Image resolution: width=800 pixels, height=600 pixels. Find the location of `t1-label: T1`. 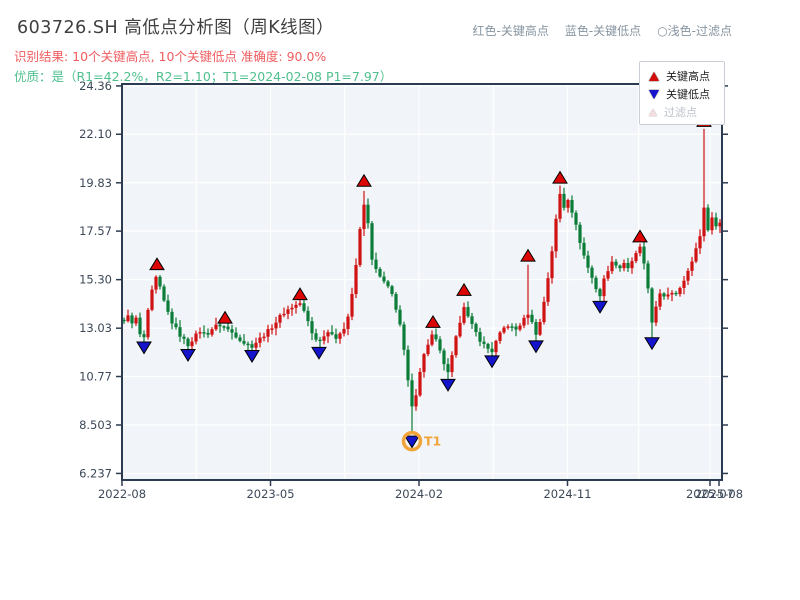

t1-label: T1 is located at coordinates (432, 441).